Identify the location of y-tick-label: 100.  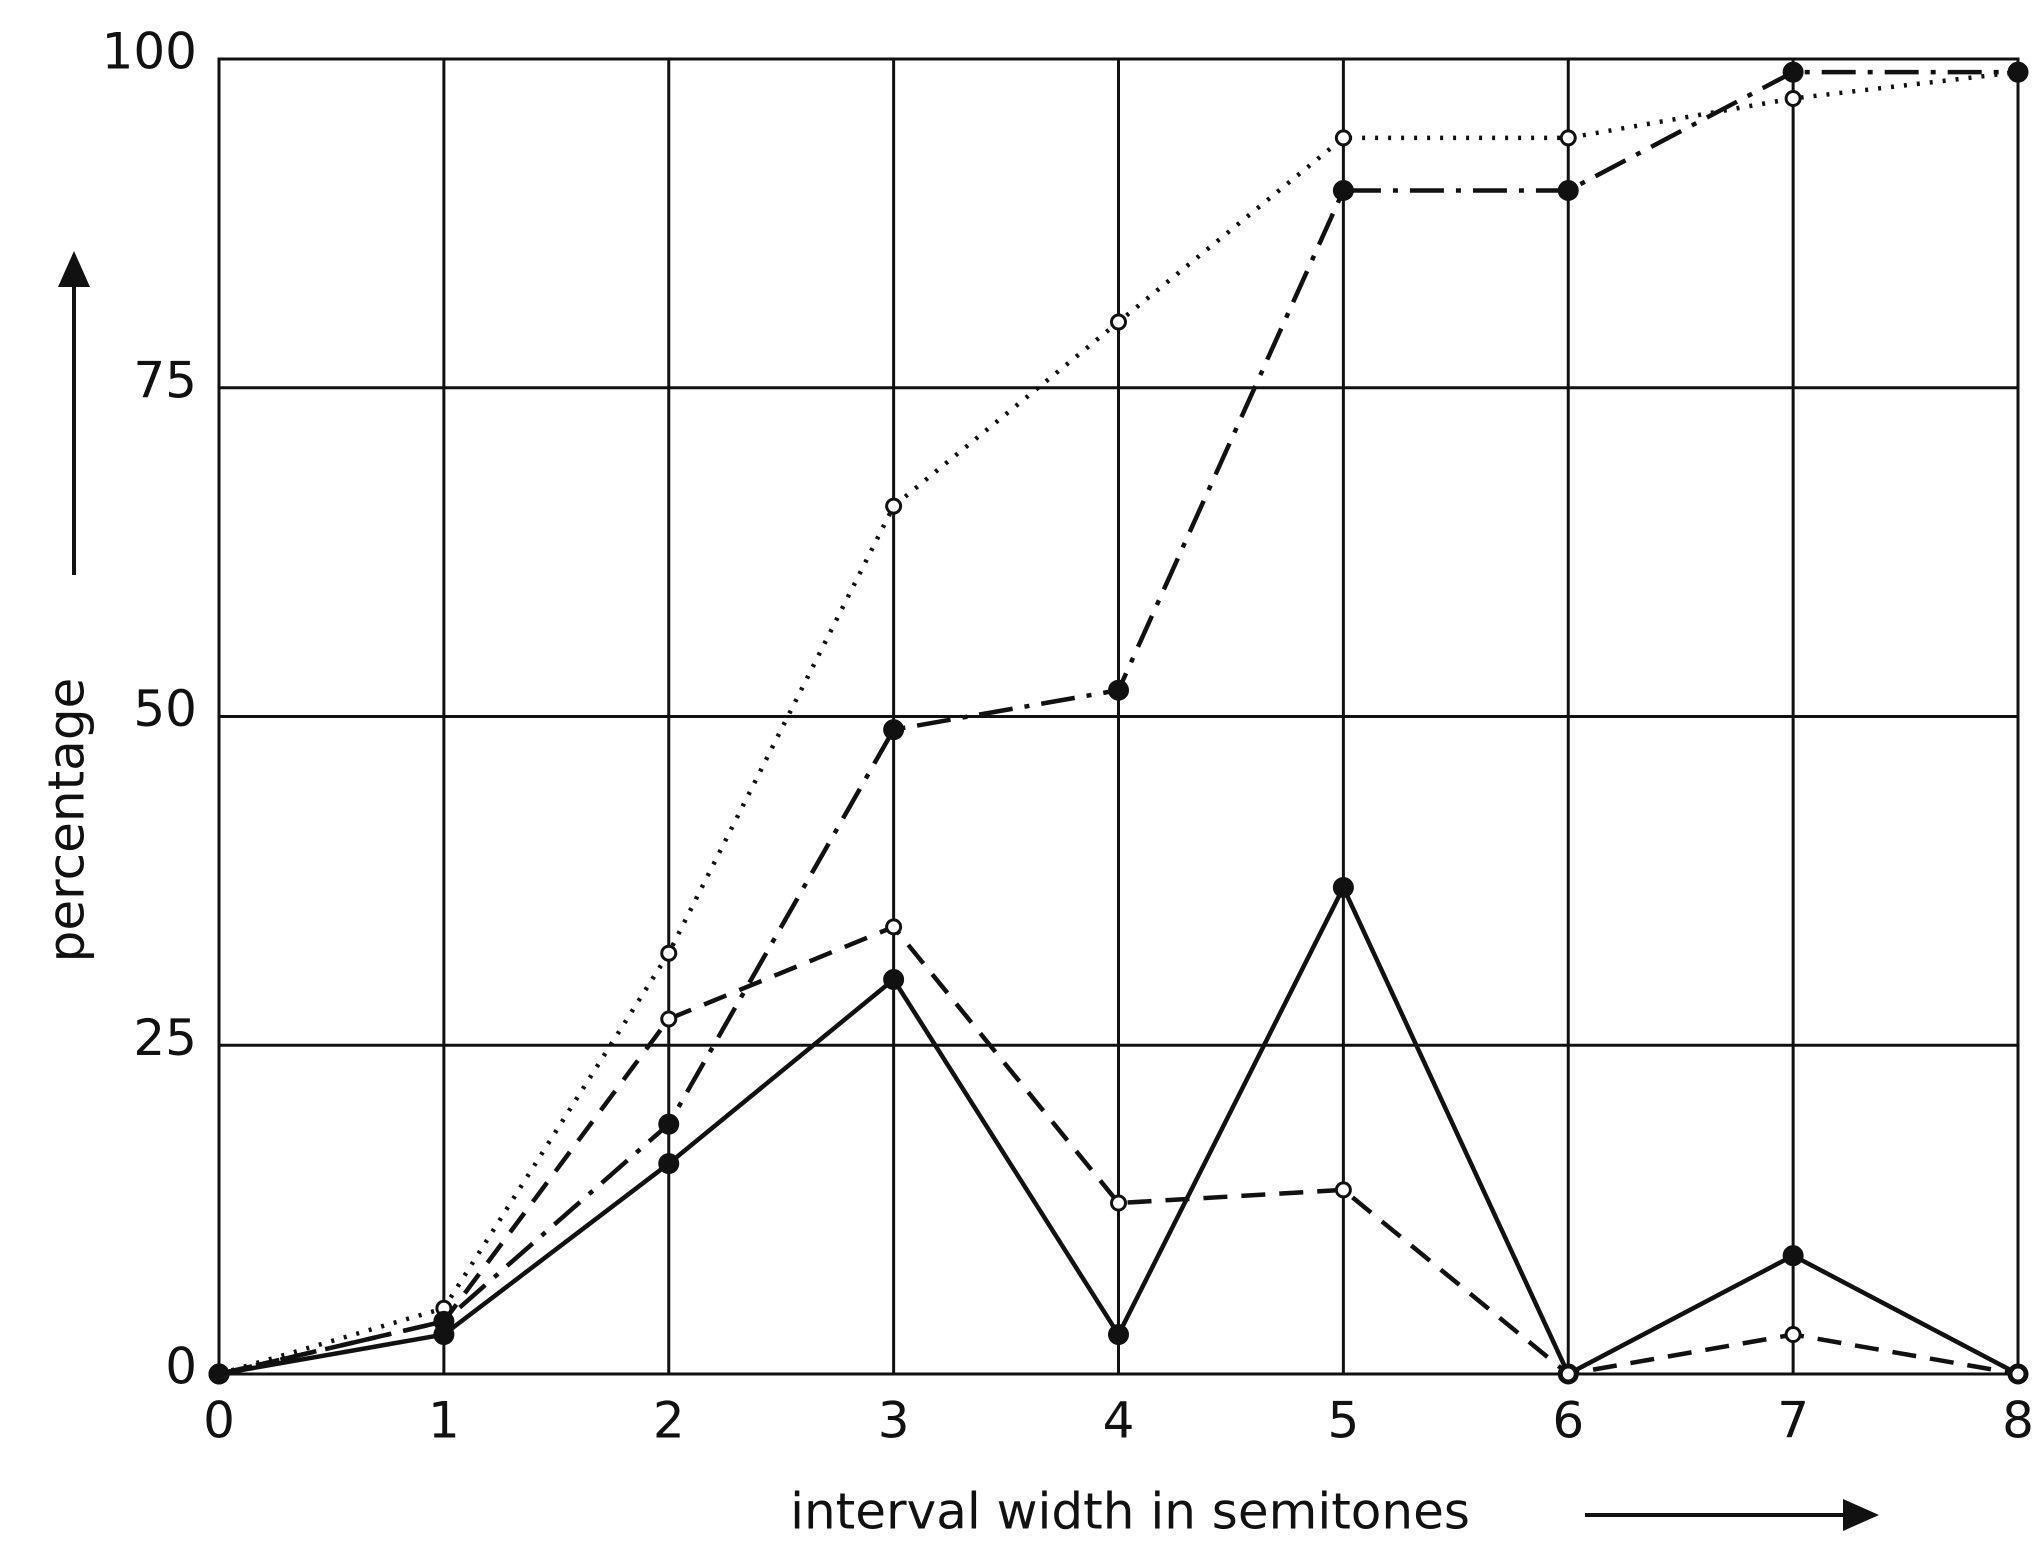
(149, 52).